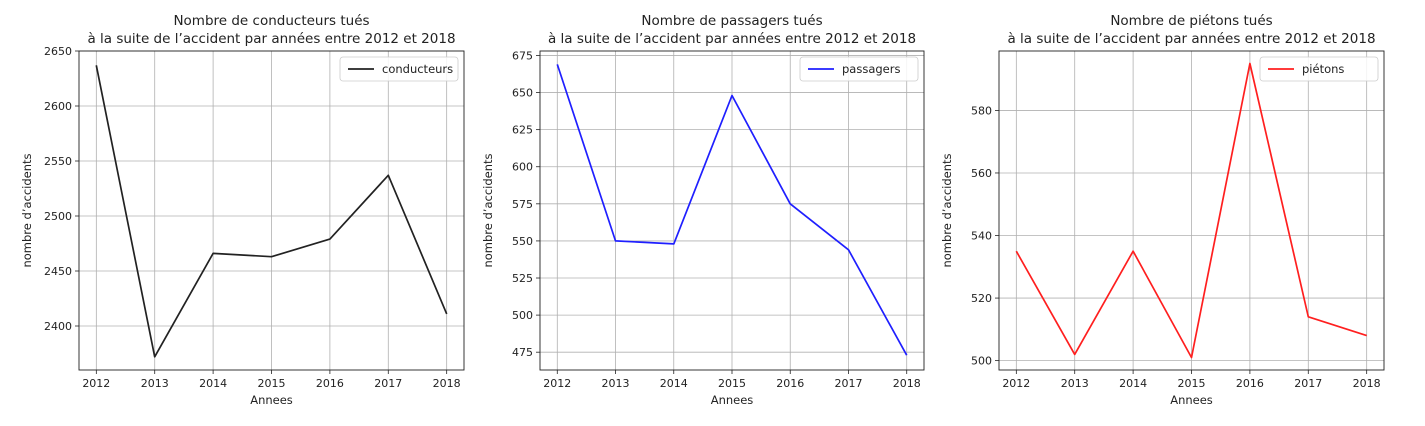 This screenshot has height=426, width=1425. I want to click on legend: piétons, so click(1319, 69).